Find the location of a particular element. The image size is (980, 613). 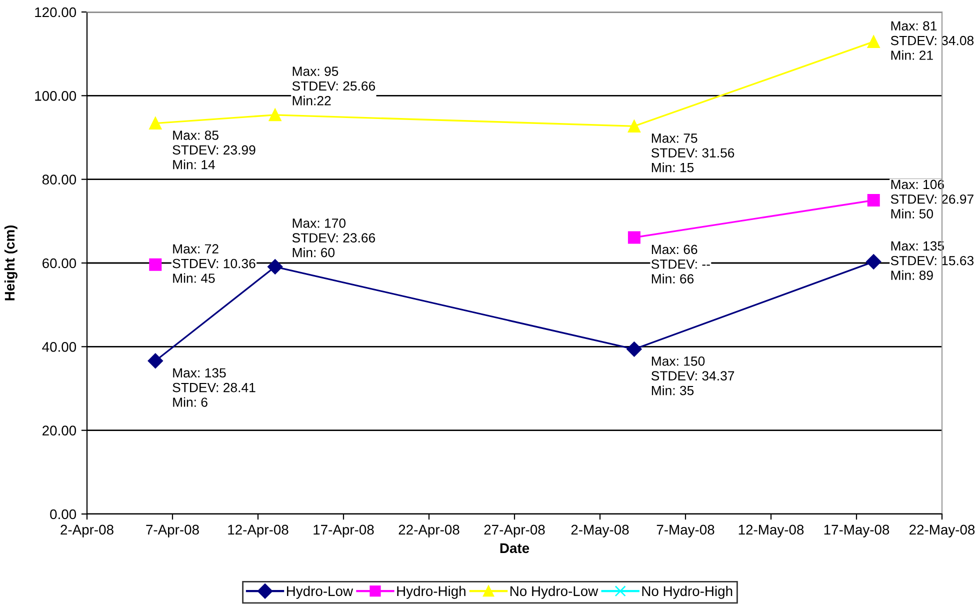

y-tick-label: 60.00 is located at coordinates (59, 263).